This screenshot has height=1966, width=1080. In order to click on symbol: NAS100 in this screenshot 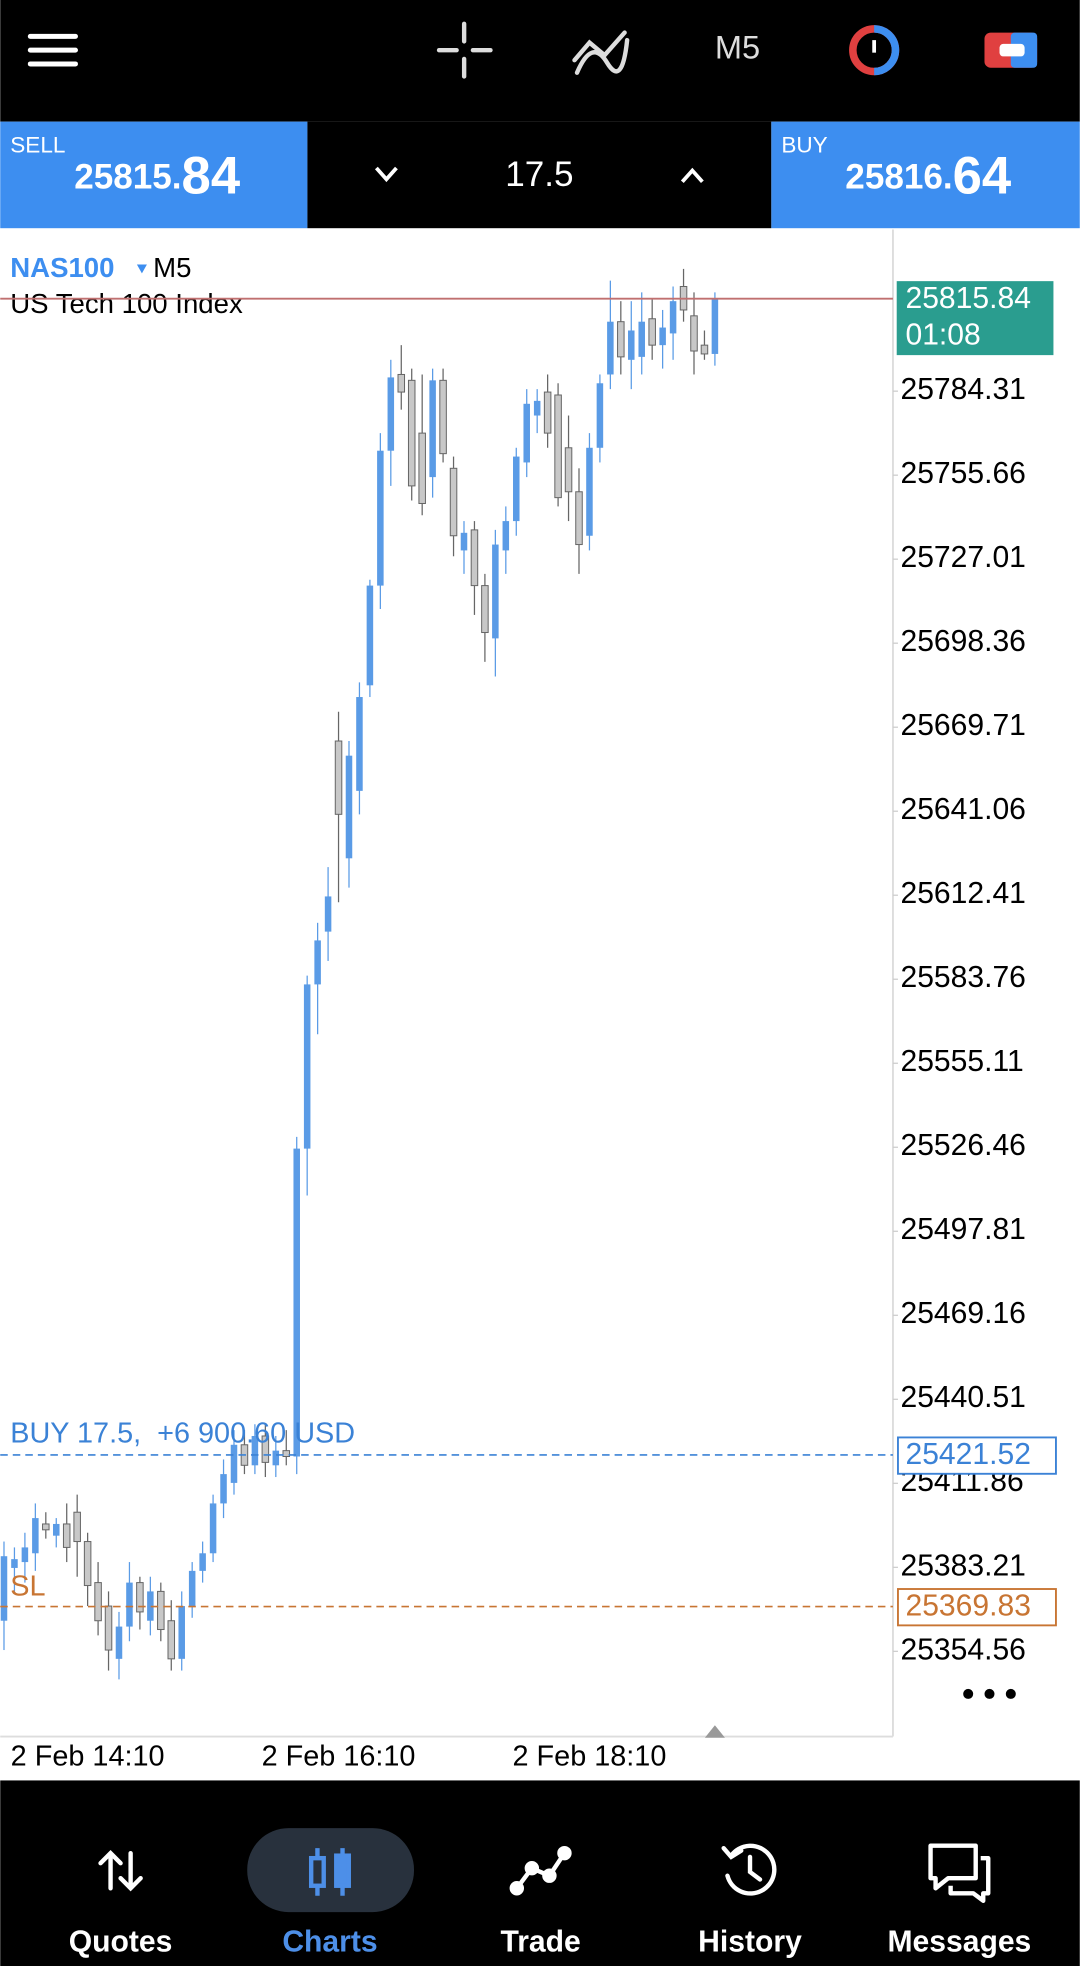, I will do `click(62, 267)`.